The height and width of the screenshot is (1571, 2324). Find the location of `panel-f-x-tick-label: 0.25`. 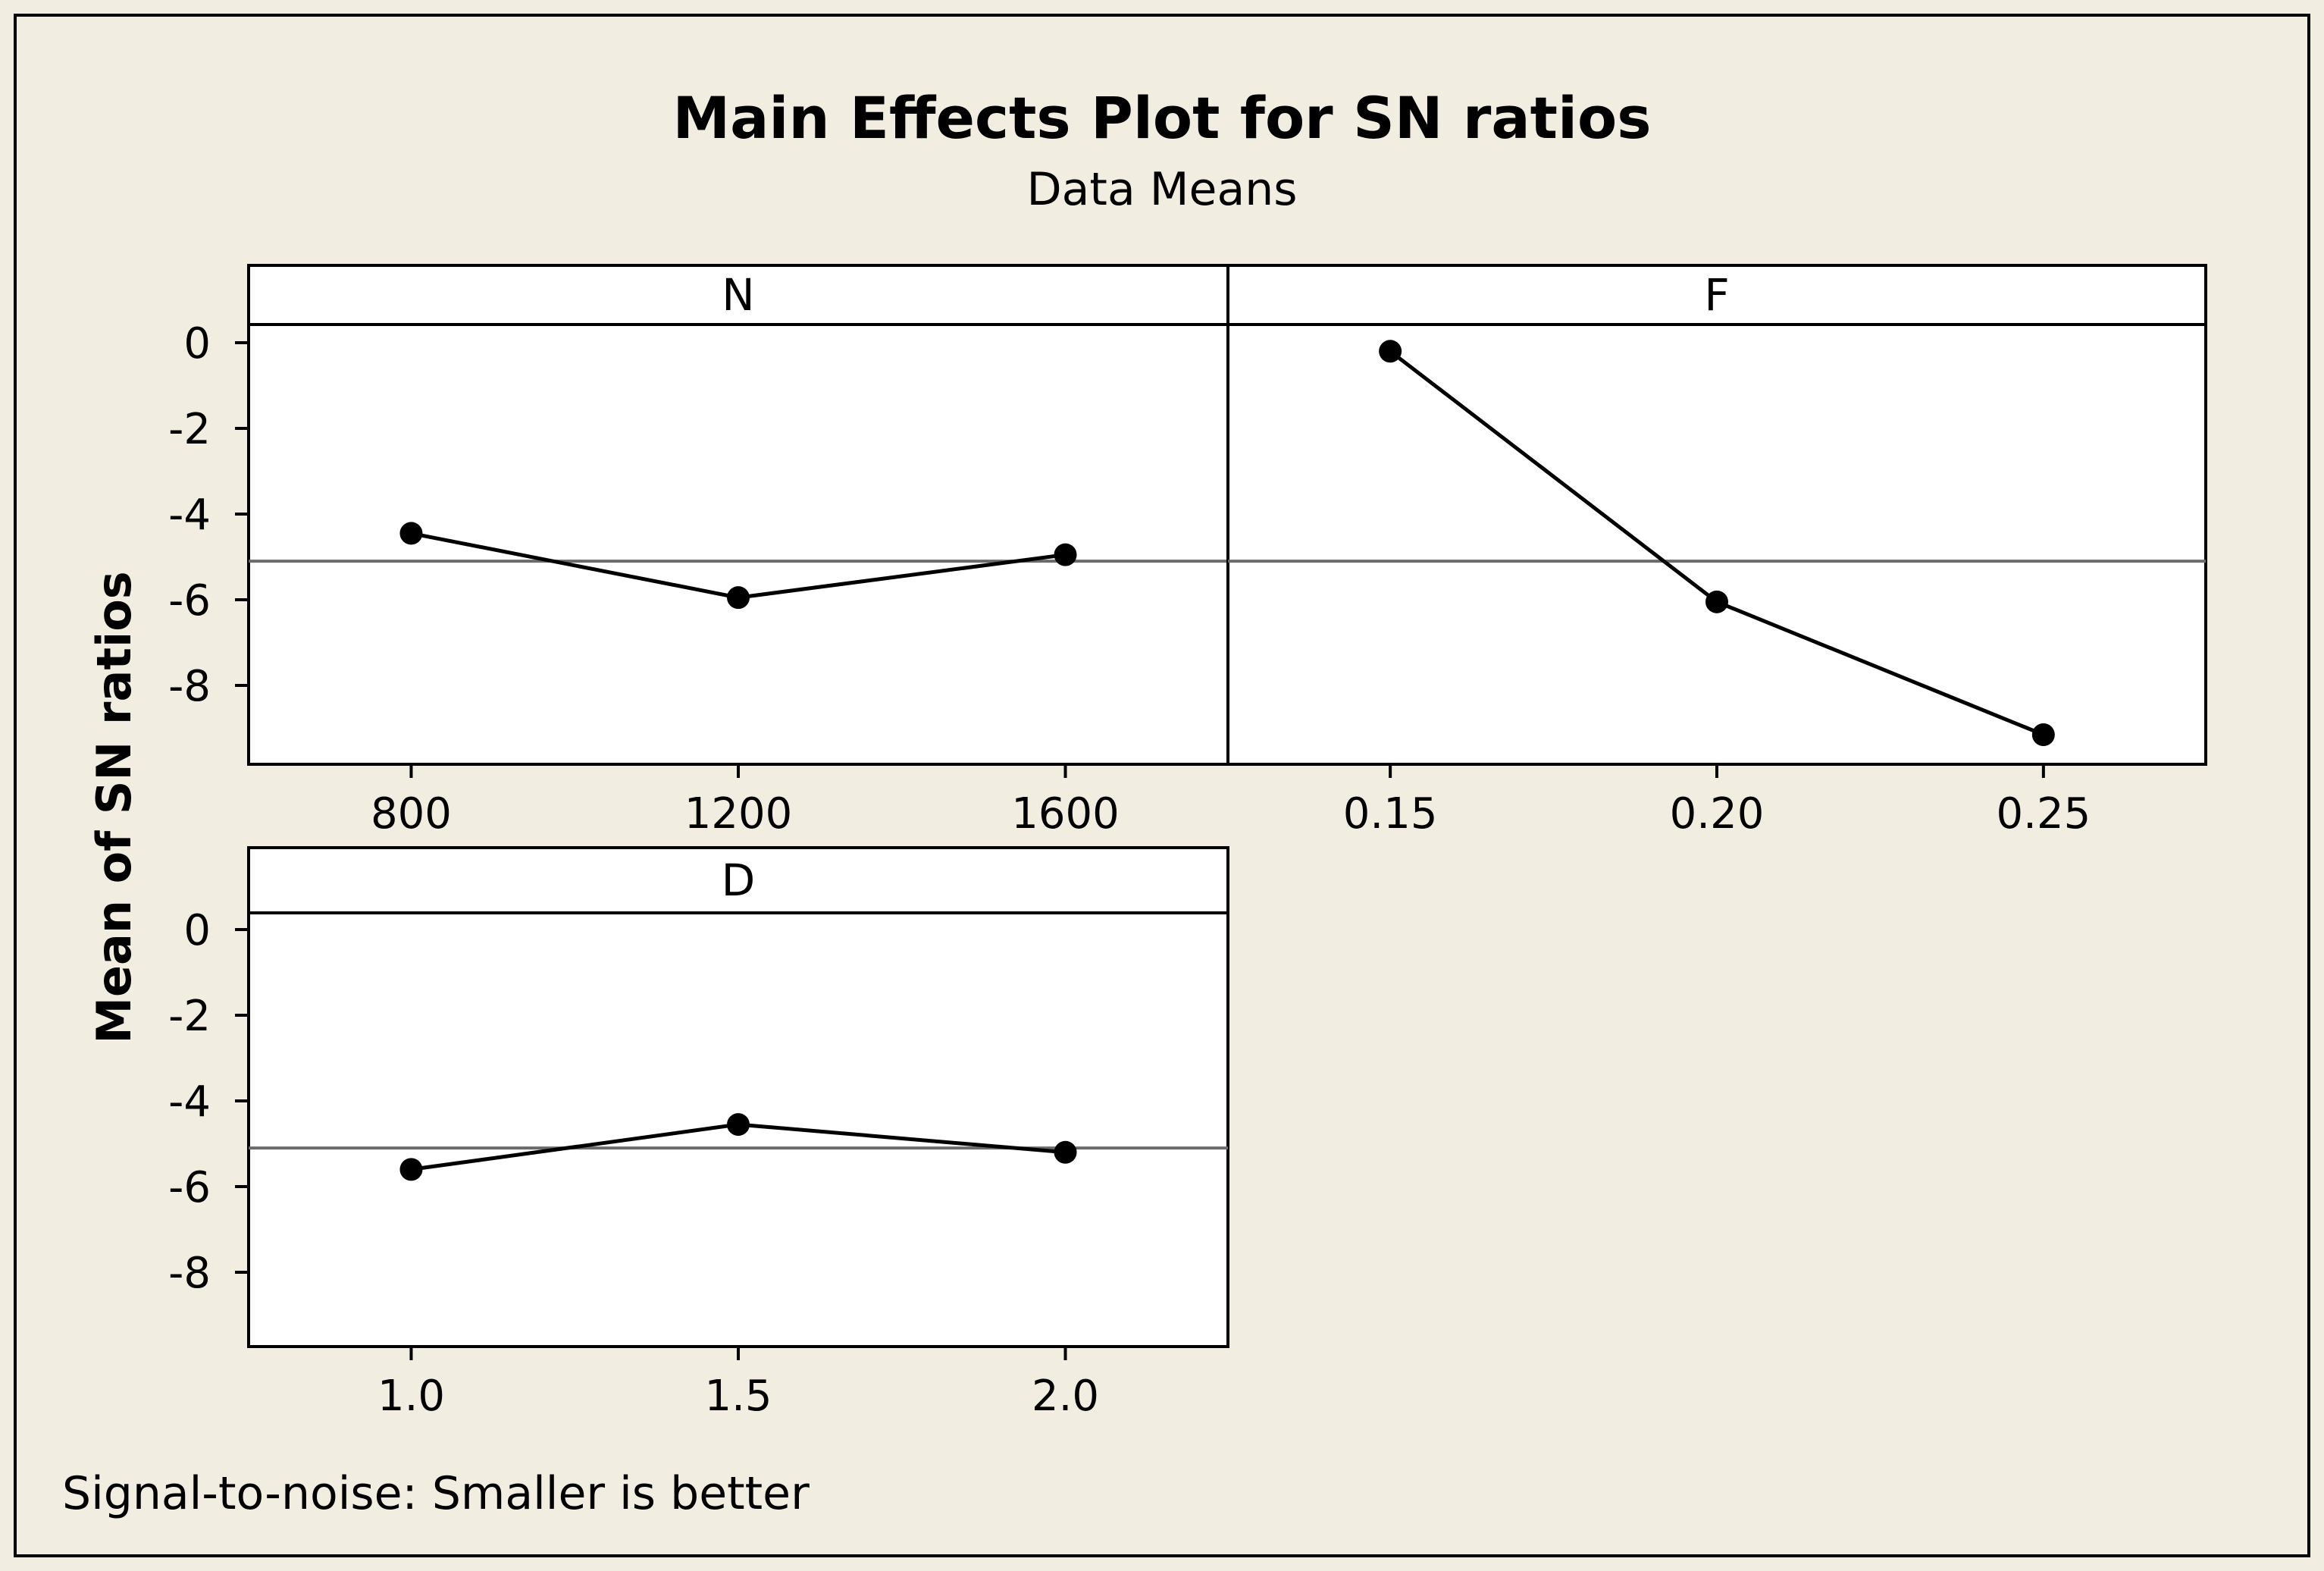

panel-f-x-tick-label: 0.25 is located at coordinates (2044, 814).